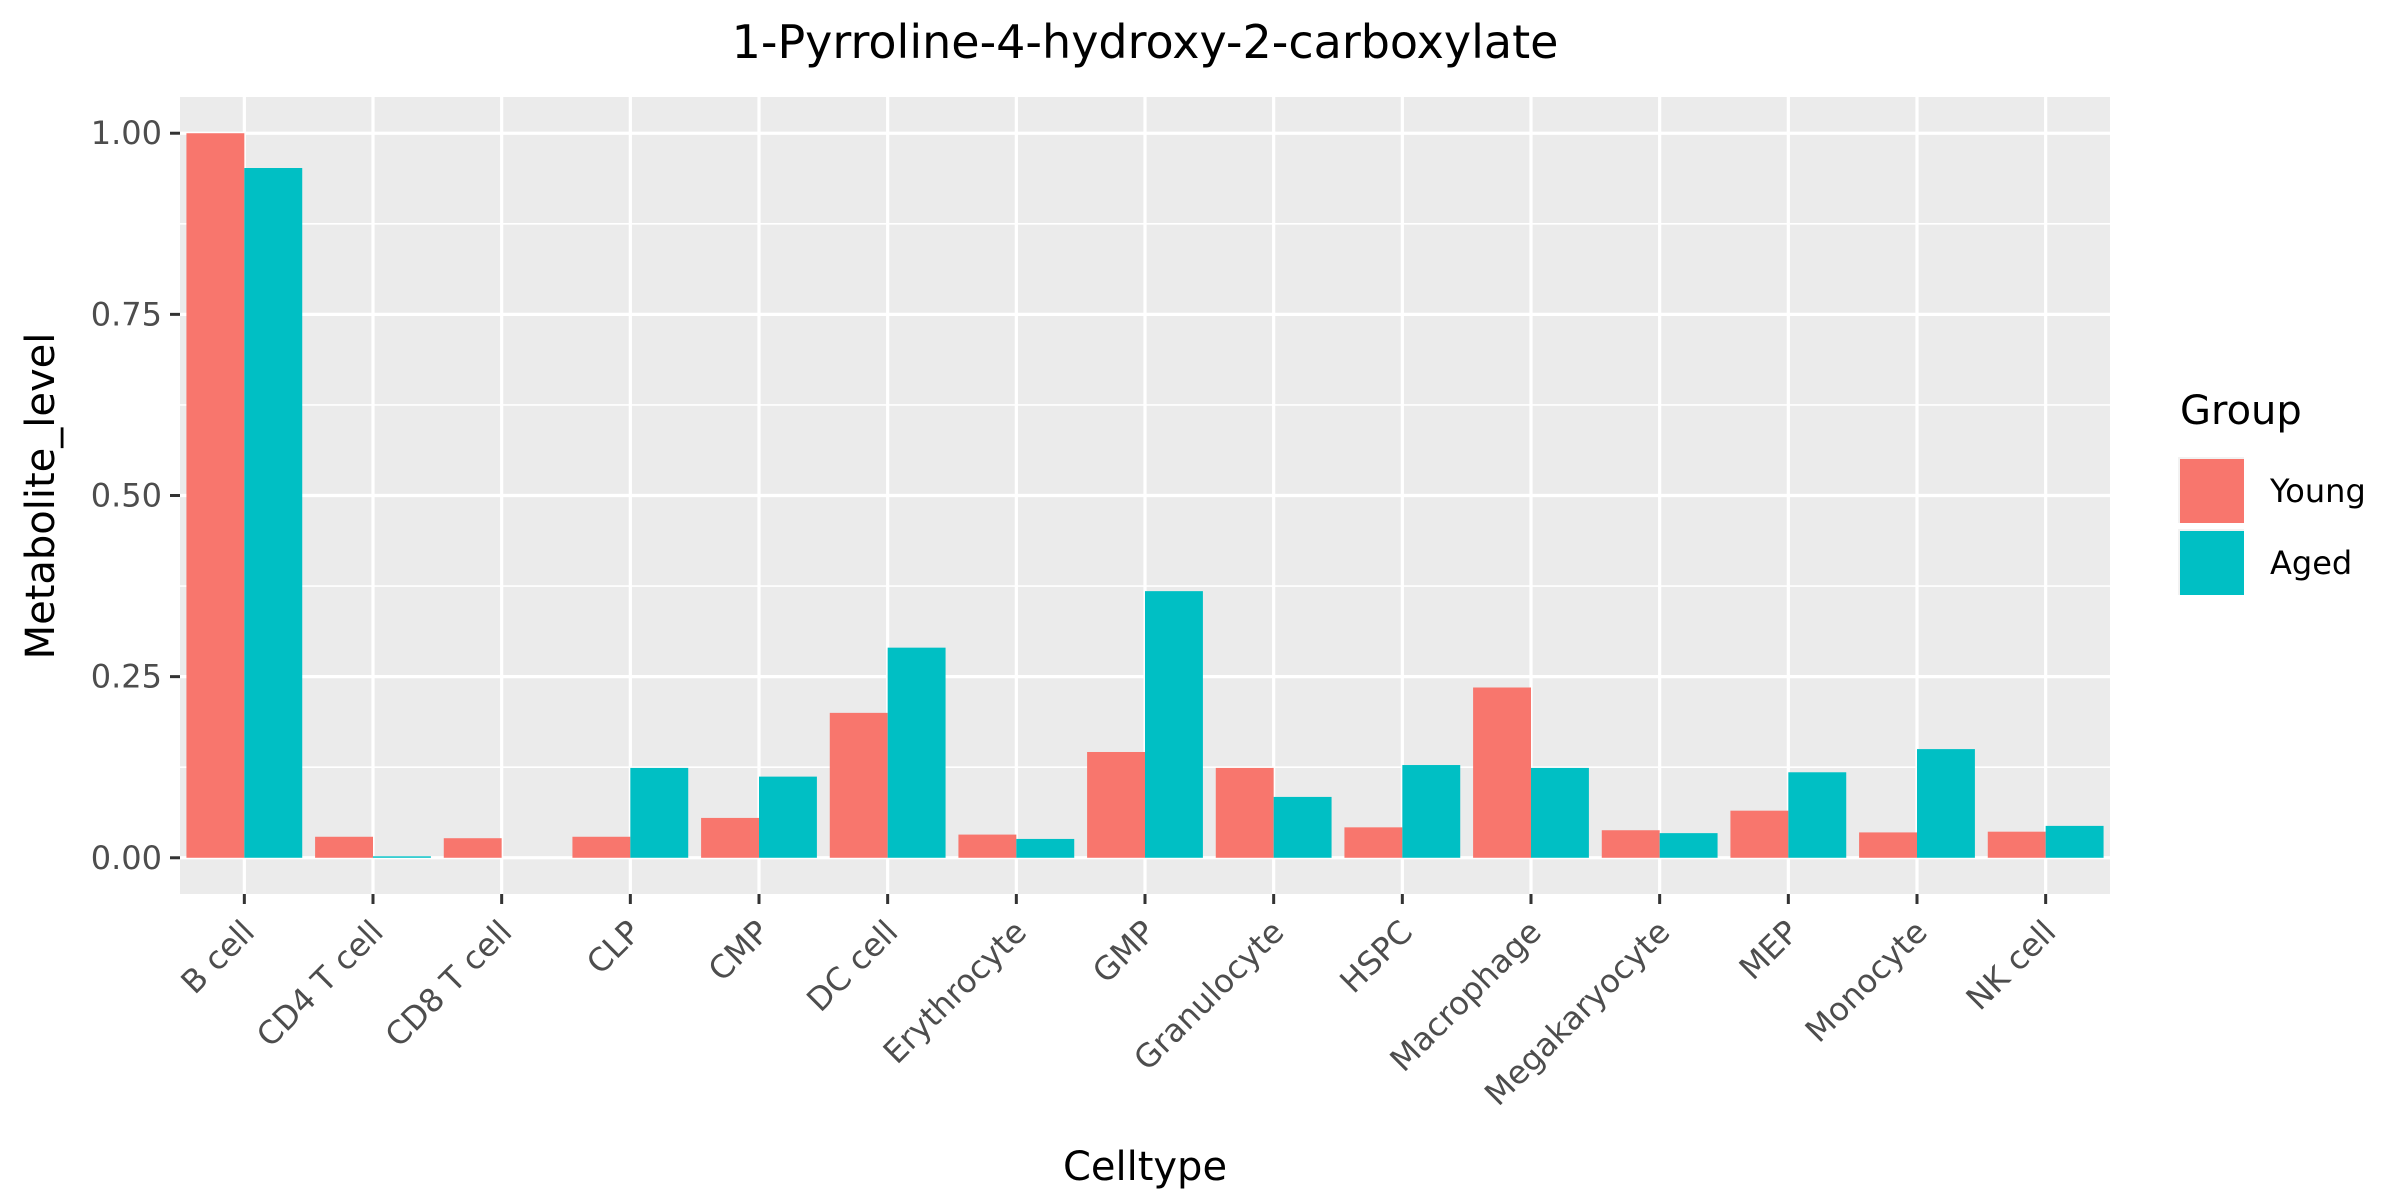 This screenshot has height=1200, width=2400. I want to click on y-tick-label: 0.00, so click(126, 858).